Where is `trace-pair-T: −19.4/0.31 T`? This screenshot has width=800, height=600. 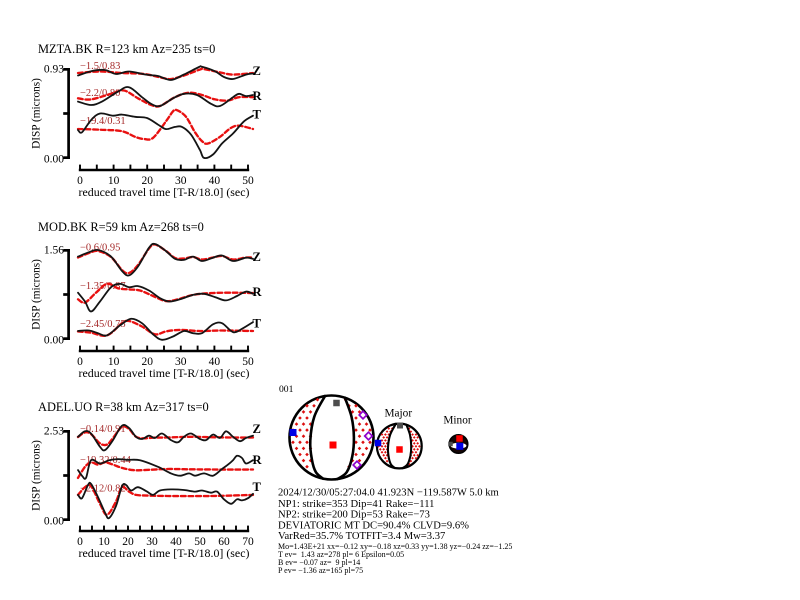
trace-pair-T: −19.4/0.31 T is located at coordinates (169, 133).